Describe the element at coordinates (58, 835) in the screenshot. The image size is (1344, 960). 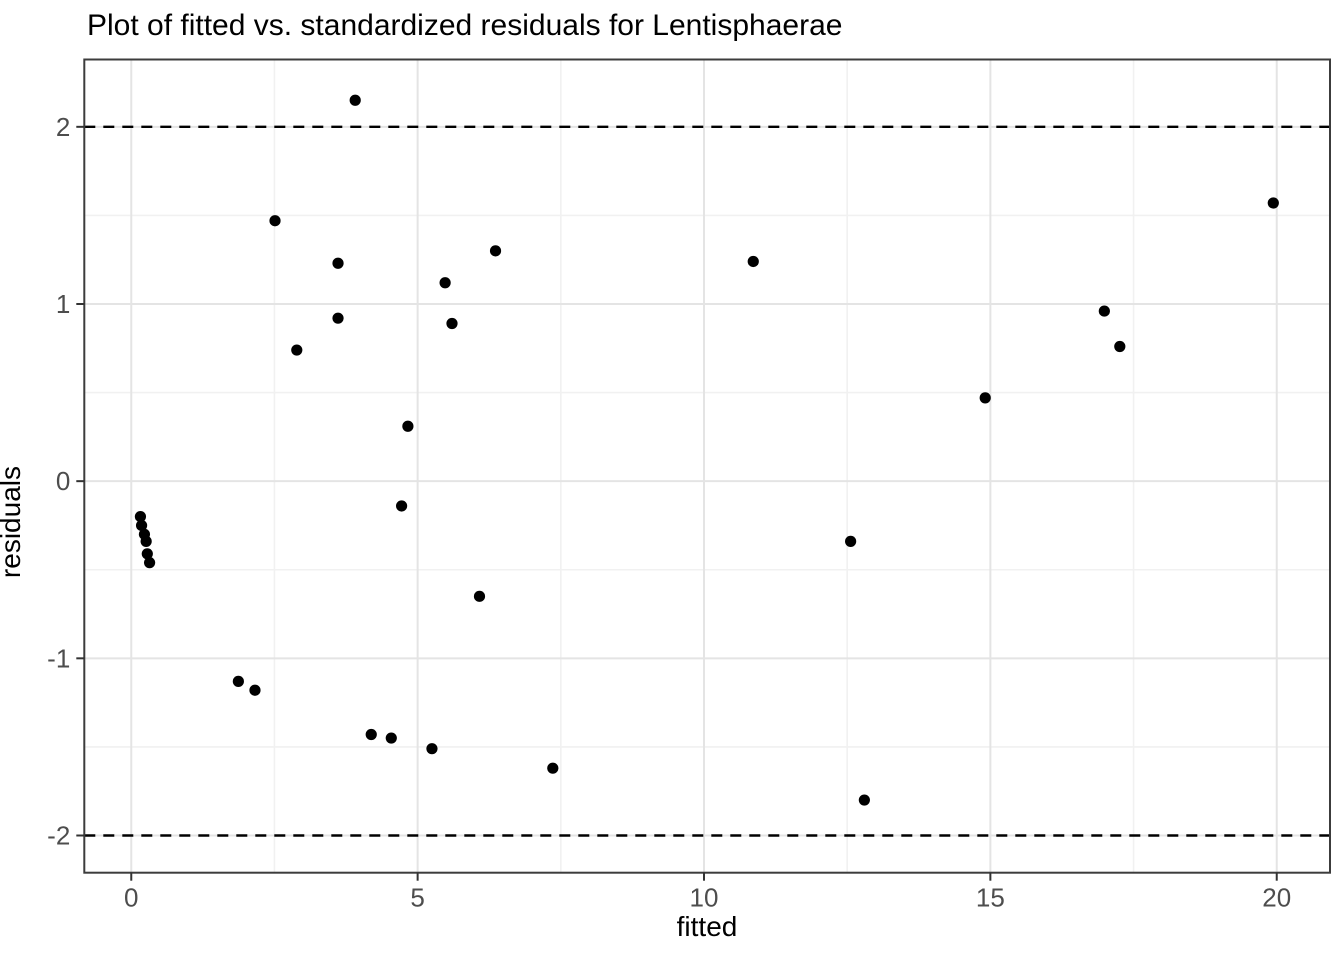
I see `y-tick-label: -2` at that location.